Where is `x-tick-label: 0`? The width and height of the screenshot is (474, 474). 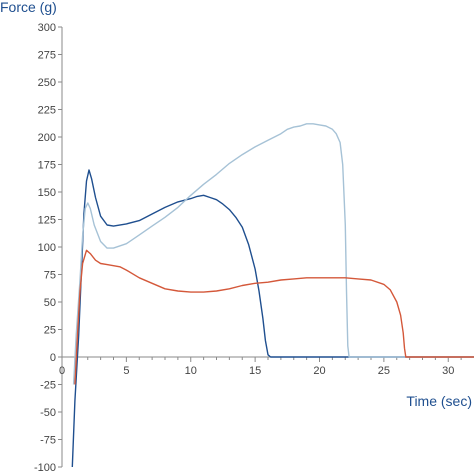 x-tick-label: 0 is located at coordinates (62, 371).